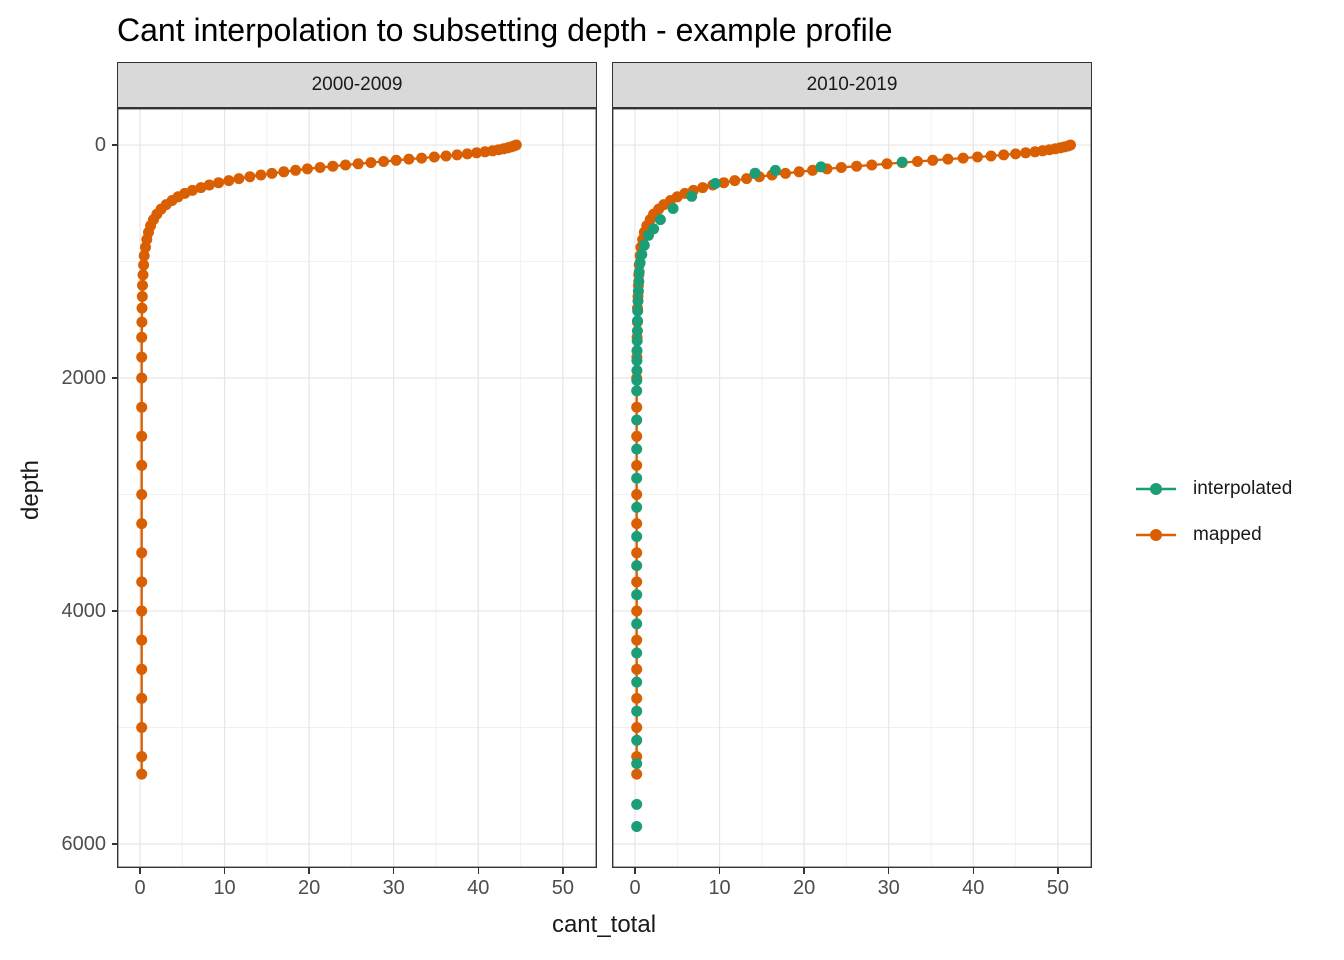 The width and height of the screenshot is (1344, 960). I want to click on facet-strip-label: 2010-2019, so click(852, 84).